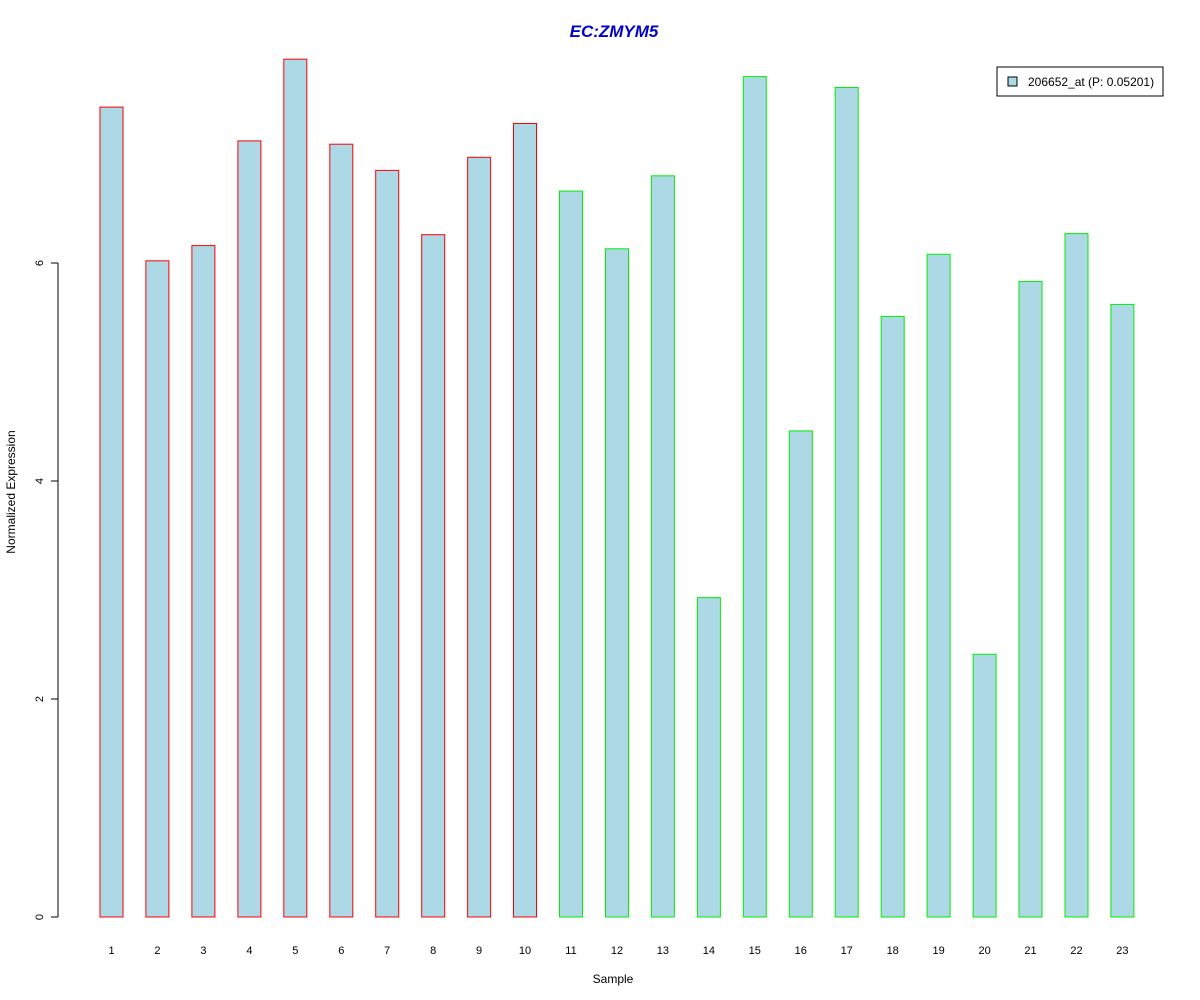 Image resolution: width=1200 pixels, height=1000 pixels. Describe the element at coordinates (847, 951) in the screenshot. I see `x-tick-label: 17` at that location.